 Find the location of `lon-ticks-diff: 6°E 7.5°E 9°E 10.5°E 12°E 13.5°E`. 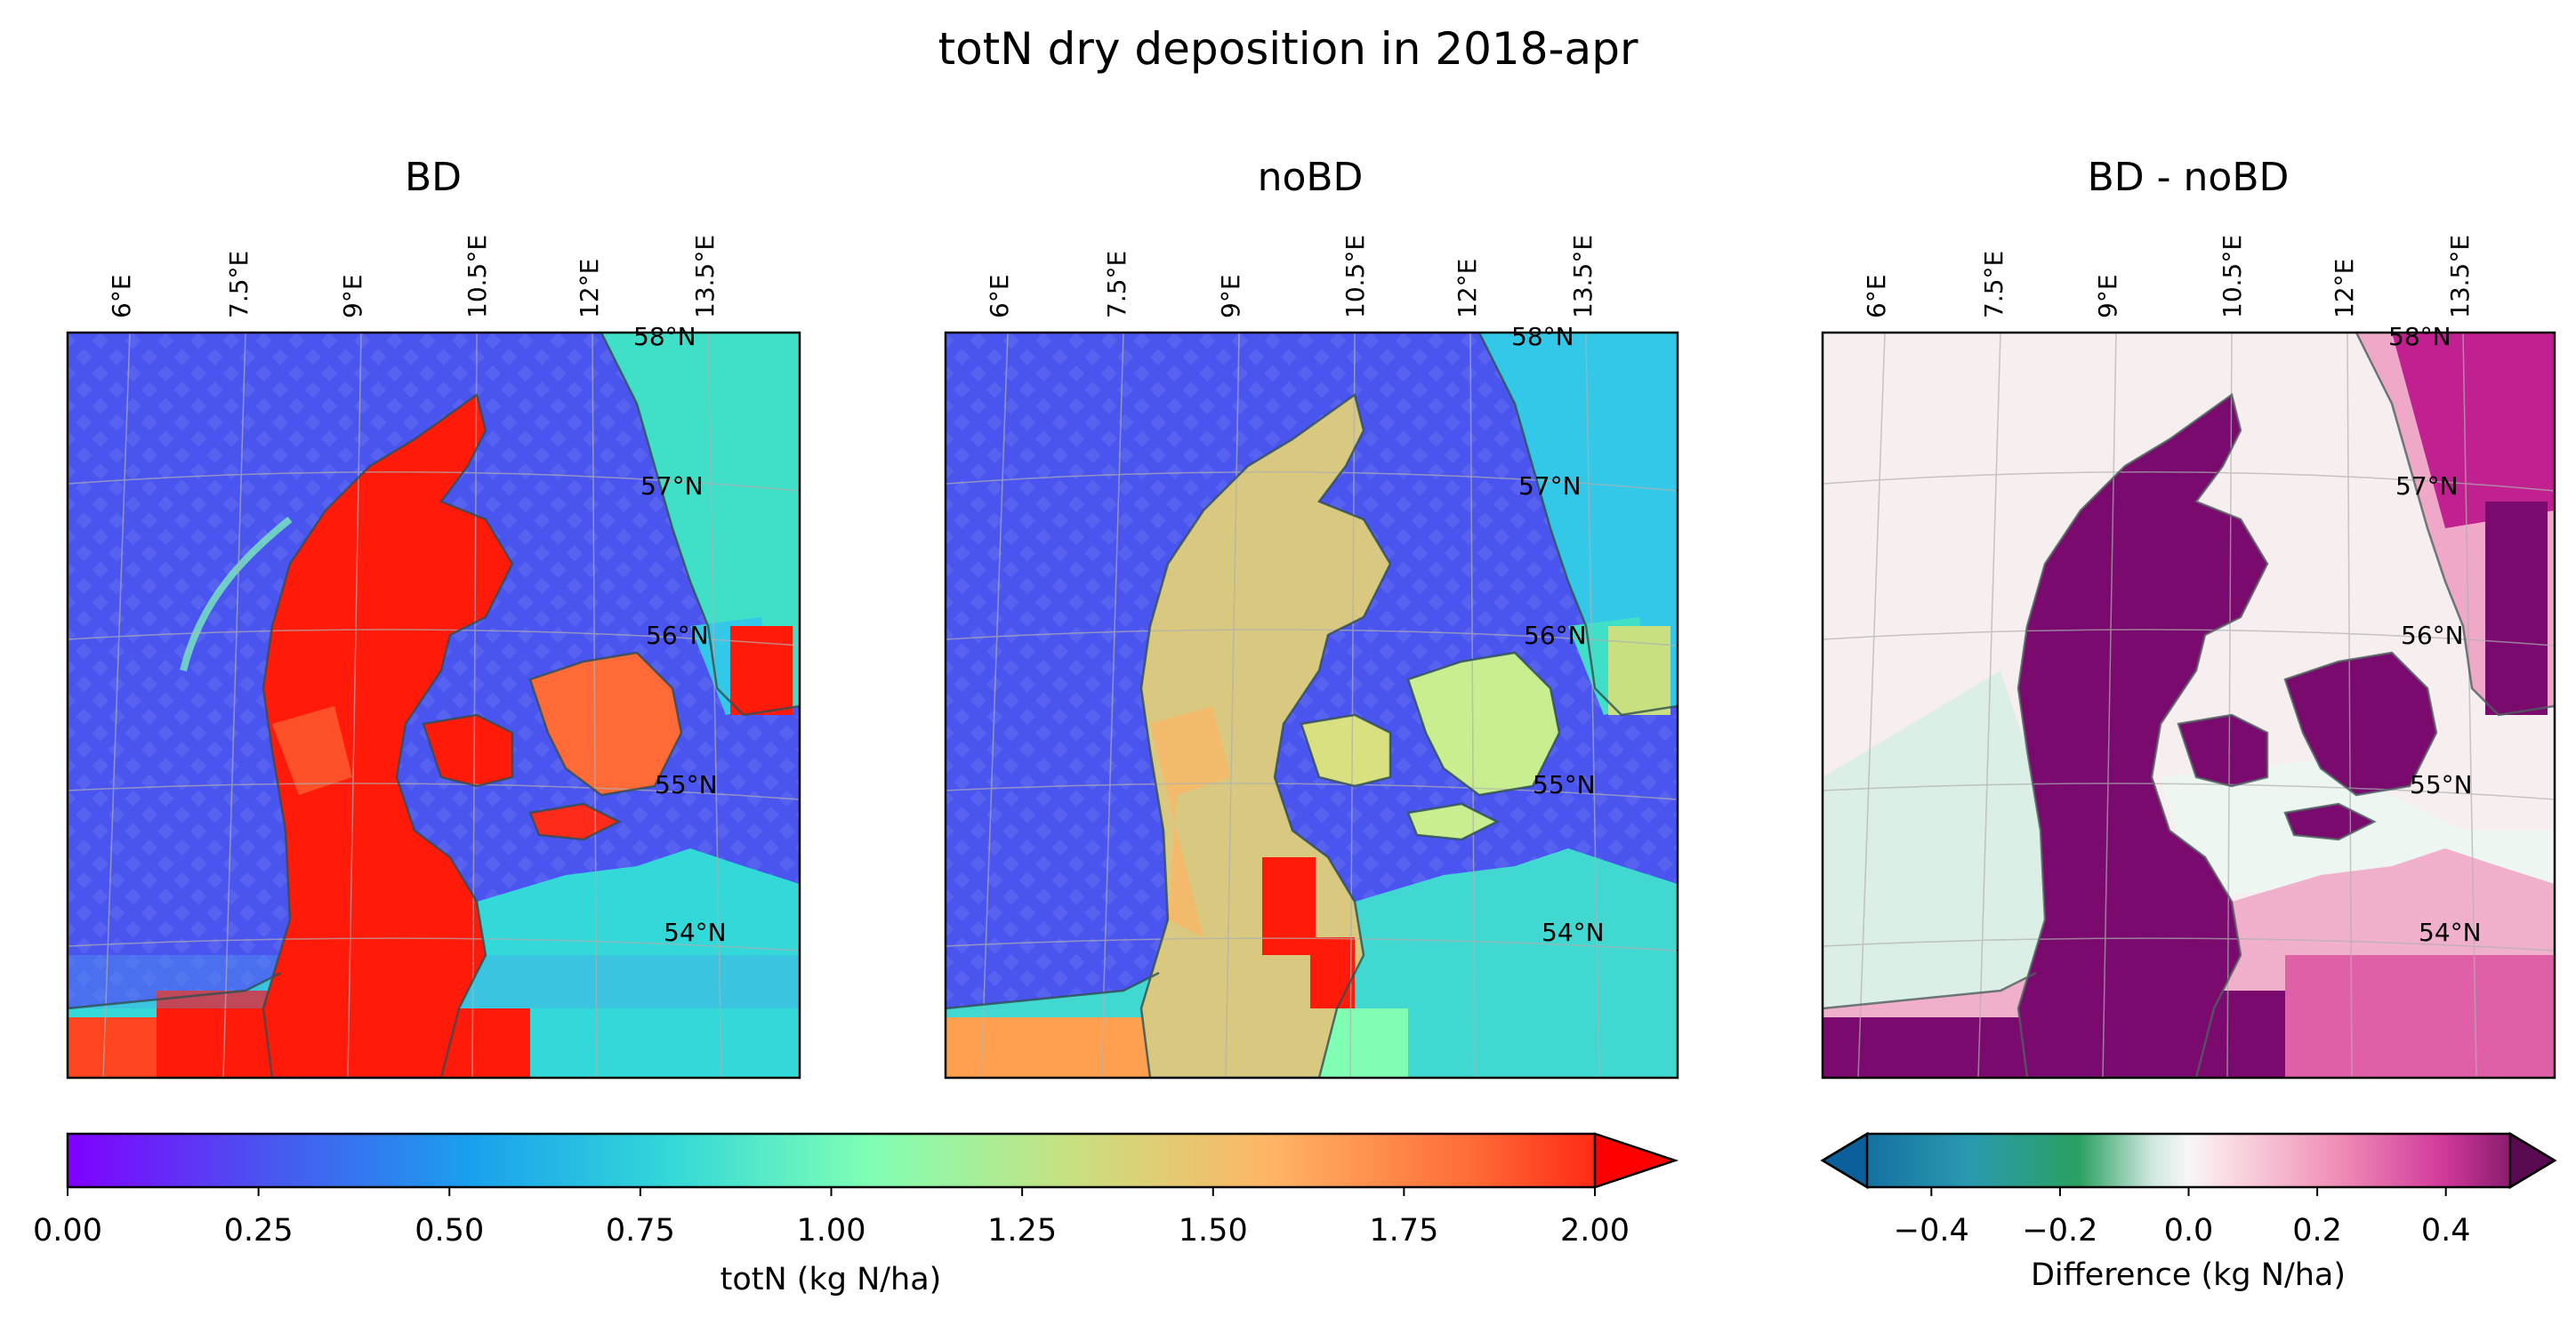

lon-ticks-diff: 6°E 7.5°E 9°E 10.5°E 12°E 13.5°E is located at coordinates (2168, 276).